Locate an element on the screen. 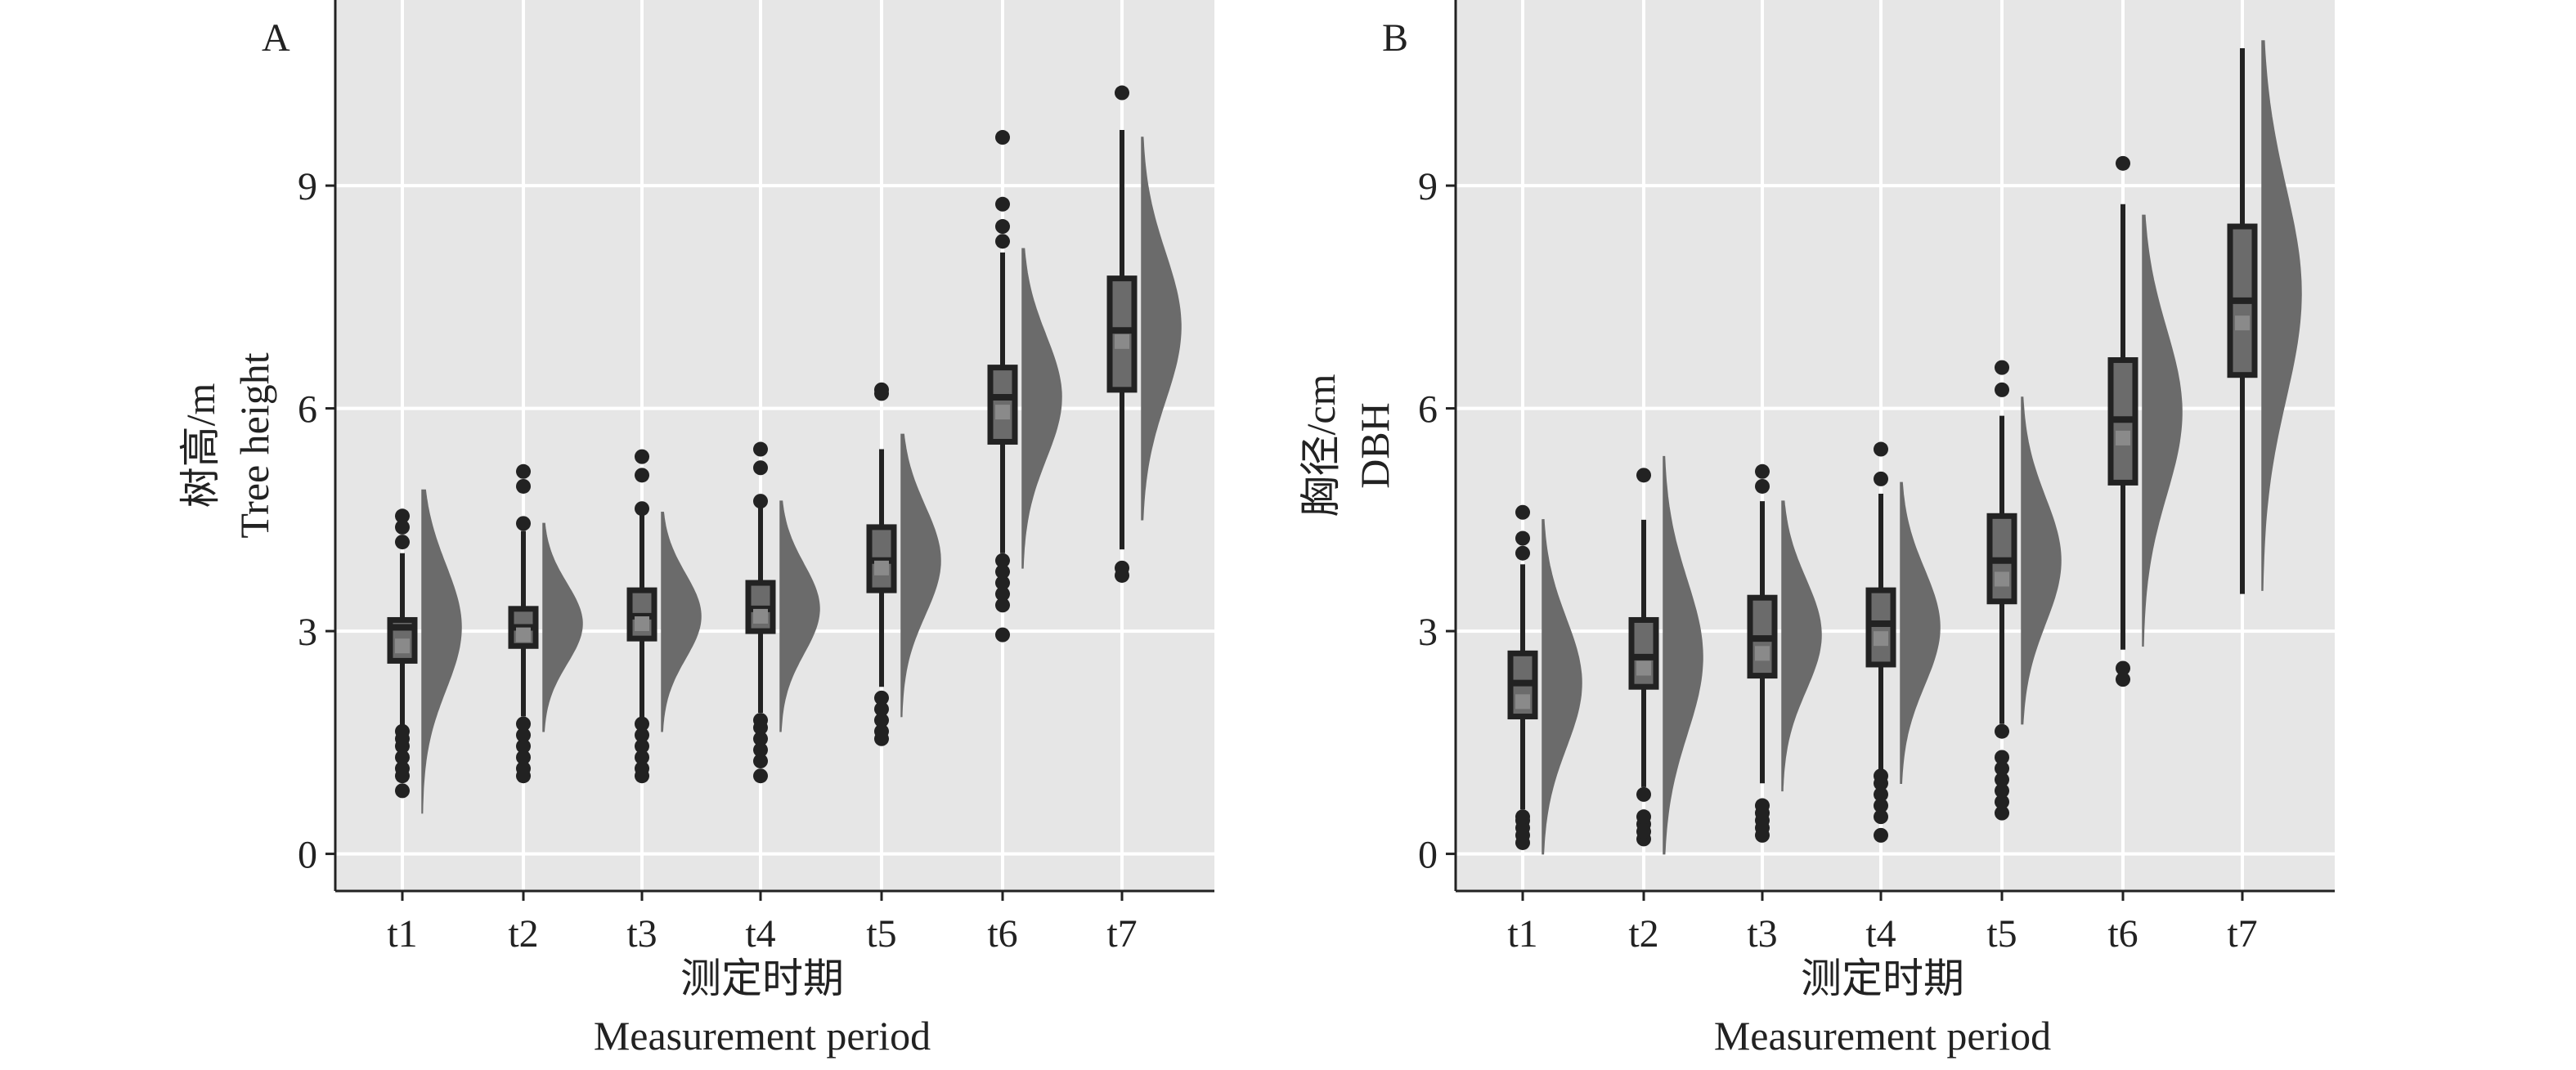 This screenshot has width=2576, height=1070. y-tick-label: 9 is located at coordinates (1428, 186).